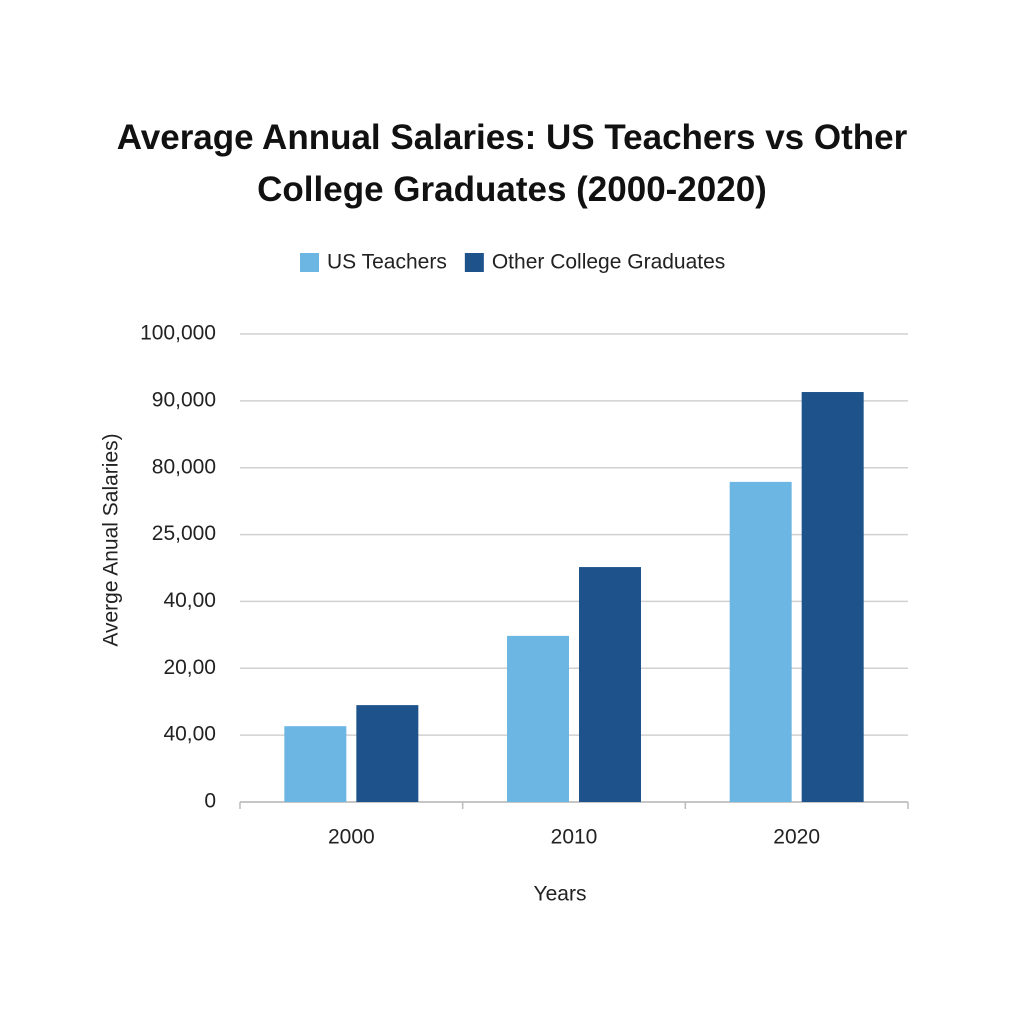  What do you see at coordinates (351, 837) in the screenshot?
I see `x-tick-label: 2000` at bounding box center [351, 837].